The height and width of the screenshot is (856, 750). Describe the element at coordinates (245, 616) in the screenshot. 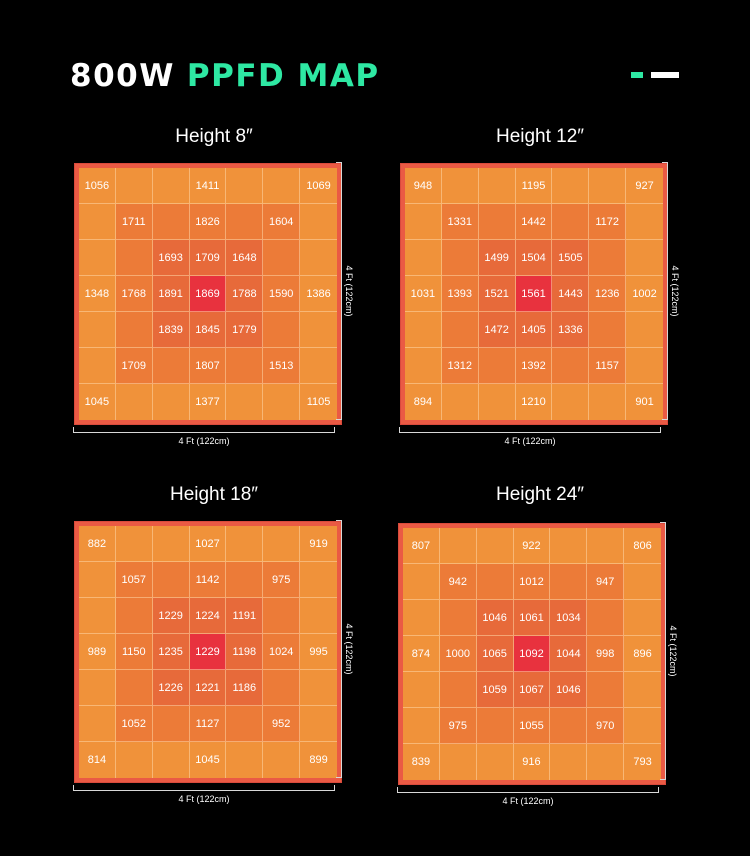

I see `heatmap-cell-value: 1191` at that location.